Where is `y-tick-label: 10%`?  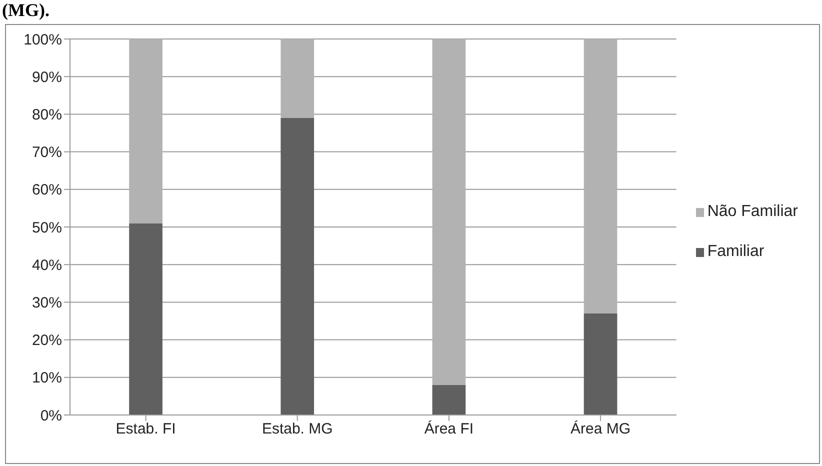 y-tick-label: 10% is located at coordinates (47, 378).